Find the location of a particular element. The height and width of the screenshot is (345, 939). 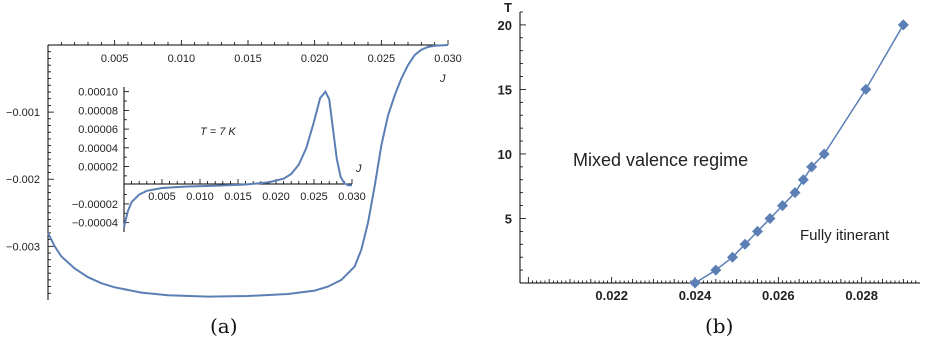

inset-x-tick-label: 0.020 is located at coordinates (276, 197).